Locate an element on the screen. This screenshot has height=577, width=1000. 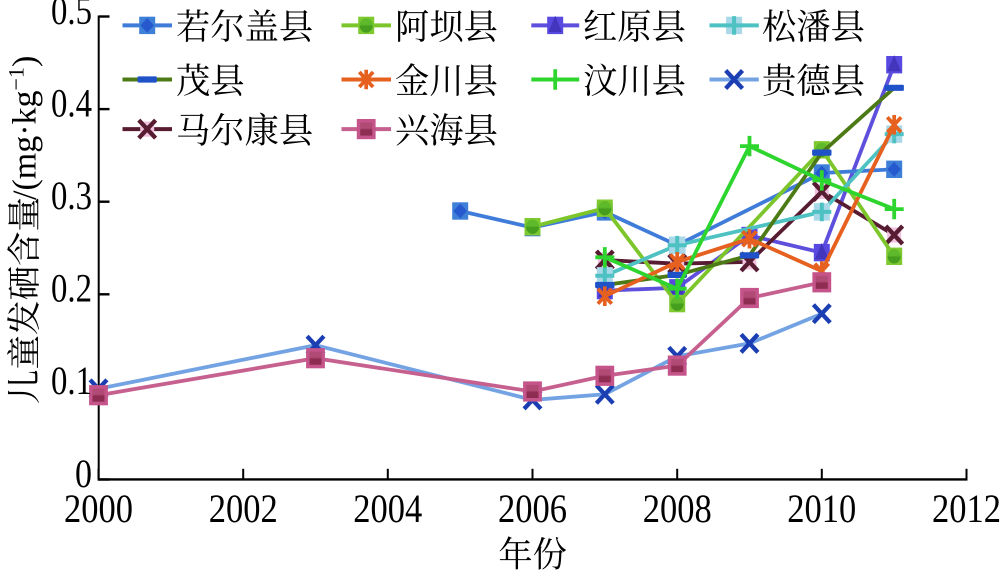
svg-text: 2002 is located at coordinates (243, 508).